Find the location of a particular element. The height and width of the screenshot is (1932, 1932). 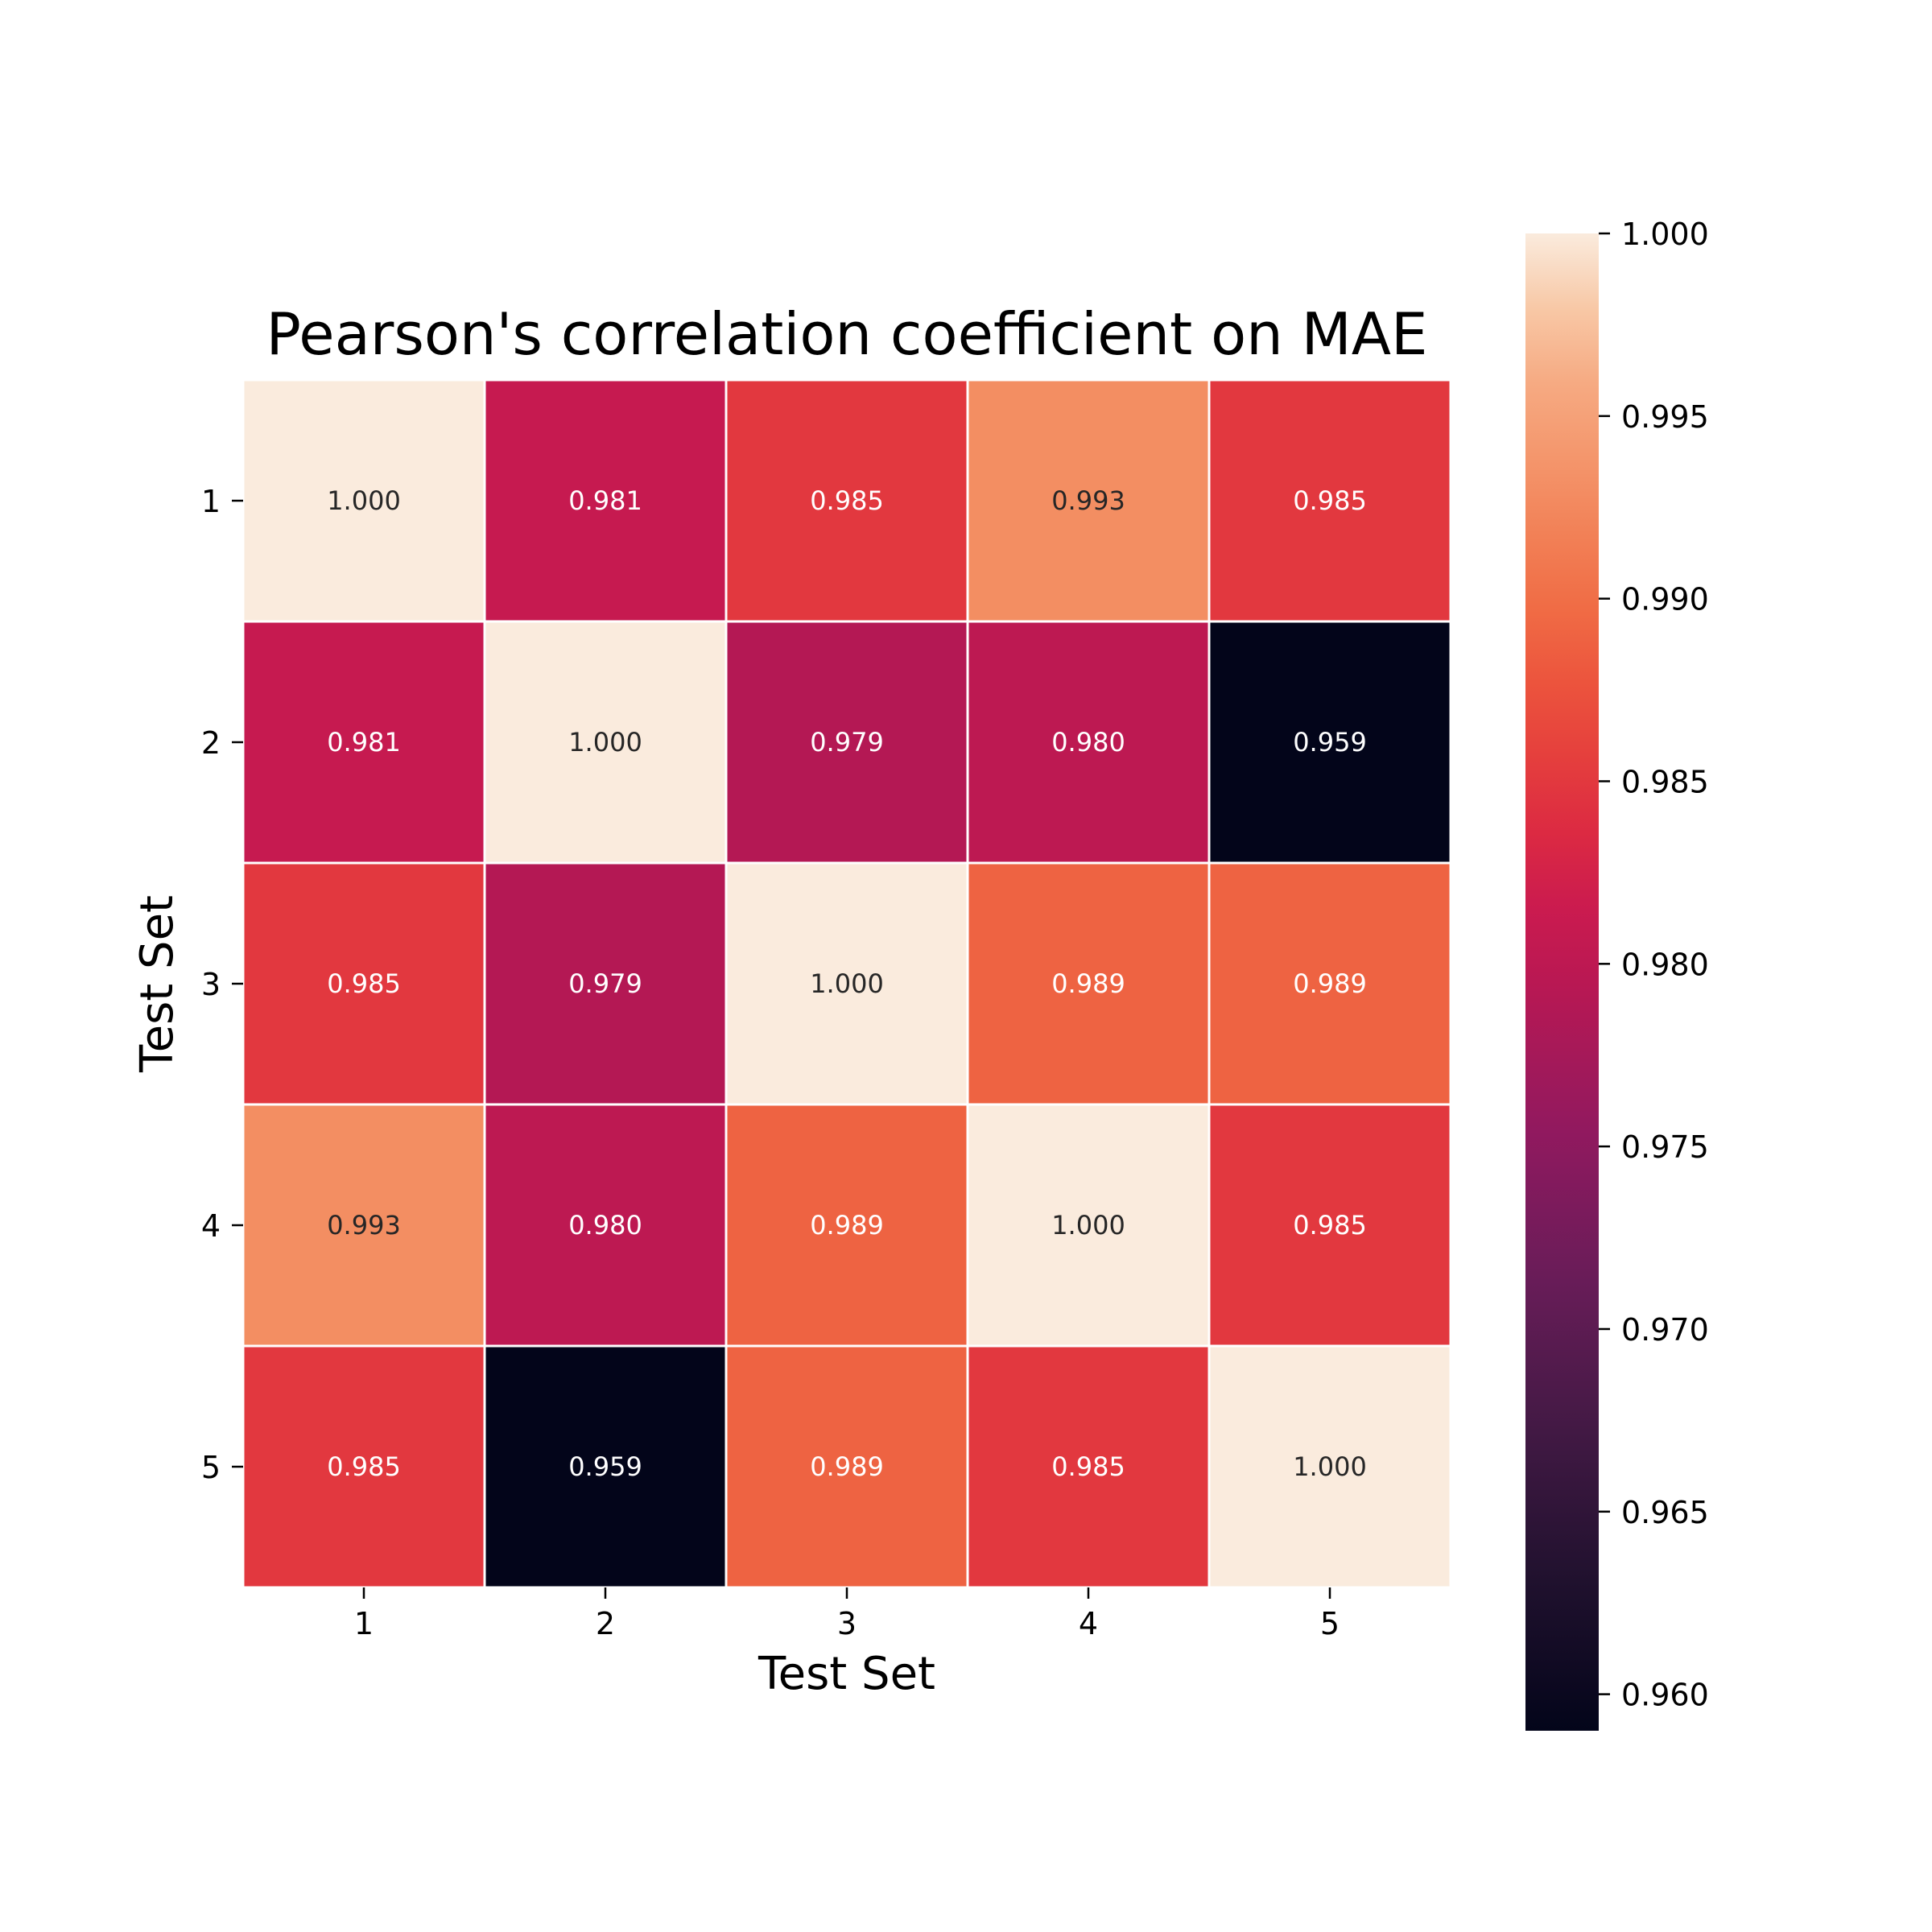

x-axis-label: Test Set is located at coordinates (846, 1674).